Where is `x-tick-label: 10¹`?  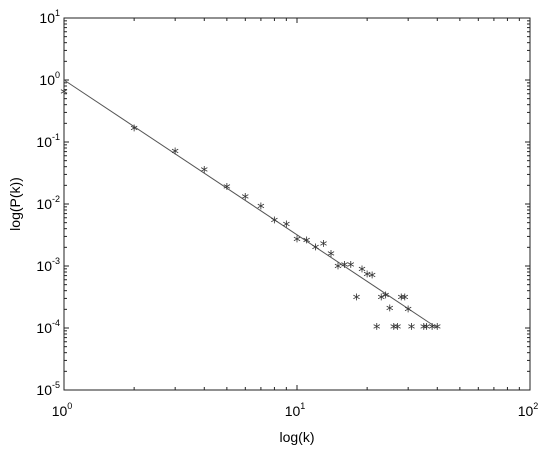 x-tick-label: 10¹ is located at coordinates (295, 410).